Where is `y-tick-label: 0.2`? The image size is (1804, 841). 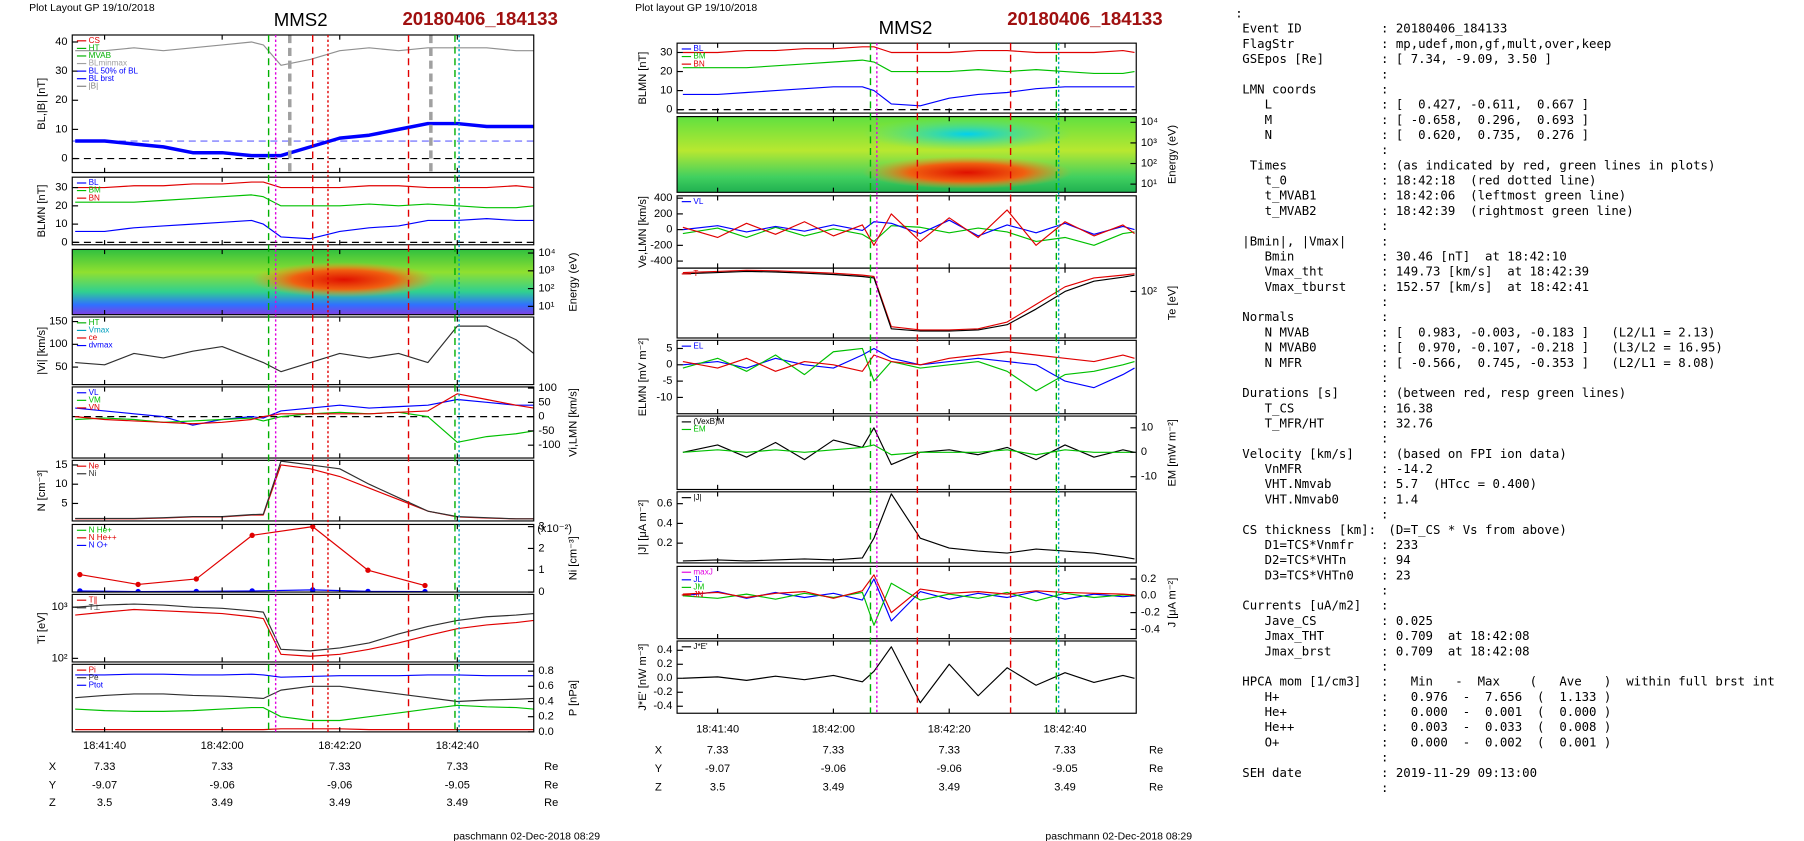 y-tick-label: 0.2 is located at coordinates (1148, 579).